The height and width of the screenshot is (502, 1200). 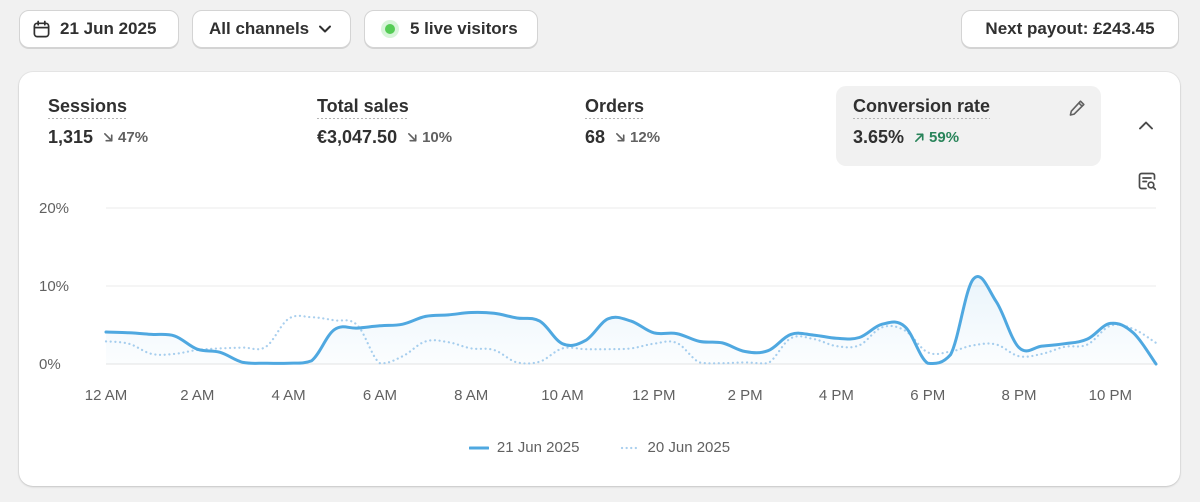 What do you see at coordinates (54, 208) in the screenshot?
I see `y-tick-label: 20%` at bounding box center [54, 208].